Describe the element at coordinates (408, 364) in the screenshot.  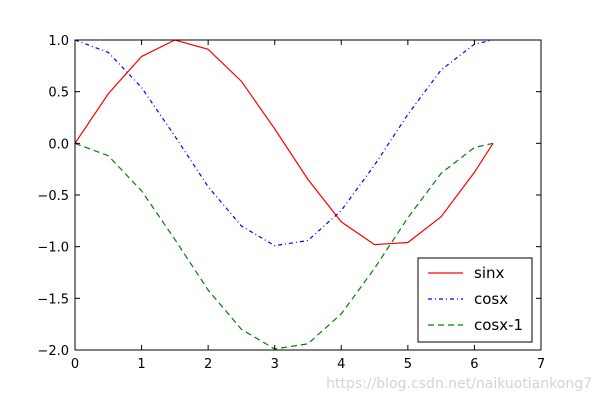
I see `x-tick-label: 5` at that location.